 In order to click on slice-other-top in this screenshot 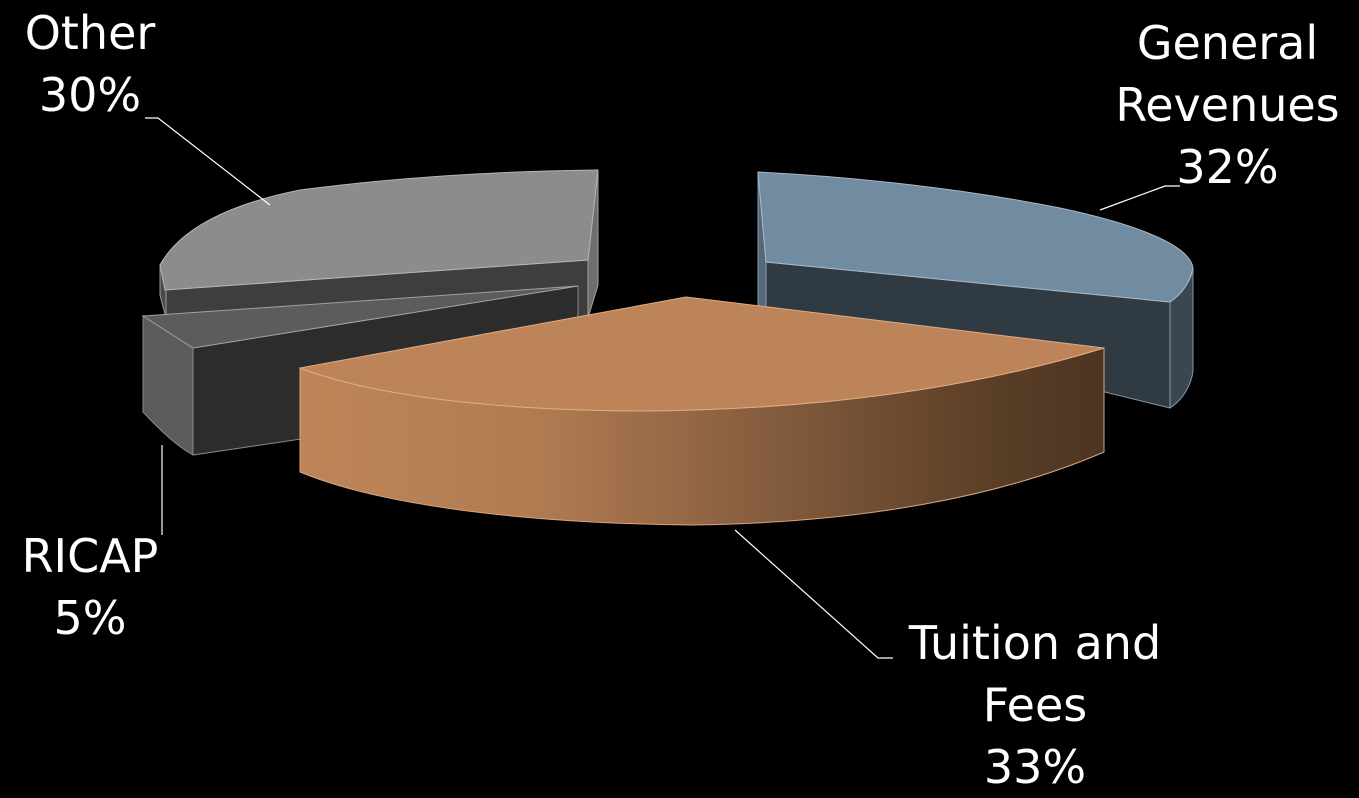, I will do `click(379, 230)`.